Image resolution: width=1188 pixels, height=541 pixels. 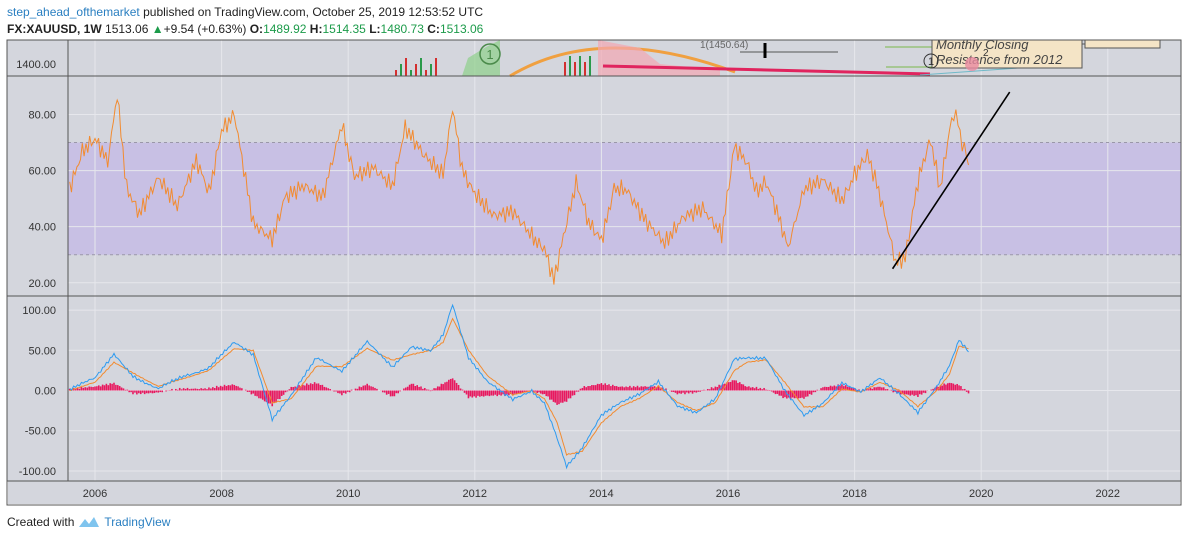 I want to click on created-with: Created with, so click(x=41, y=522).